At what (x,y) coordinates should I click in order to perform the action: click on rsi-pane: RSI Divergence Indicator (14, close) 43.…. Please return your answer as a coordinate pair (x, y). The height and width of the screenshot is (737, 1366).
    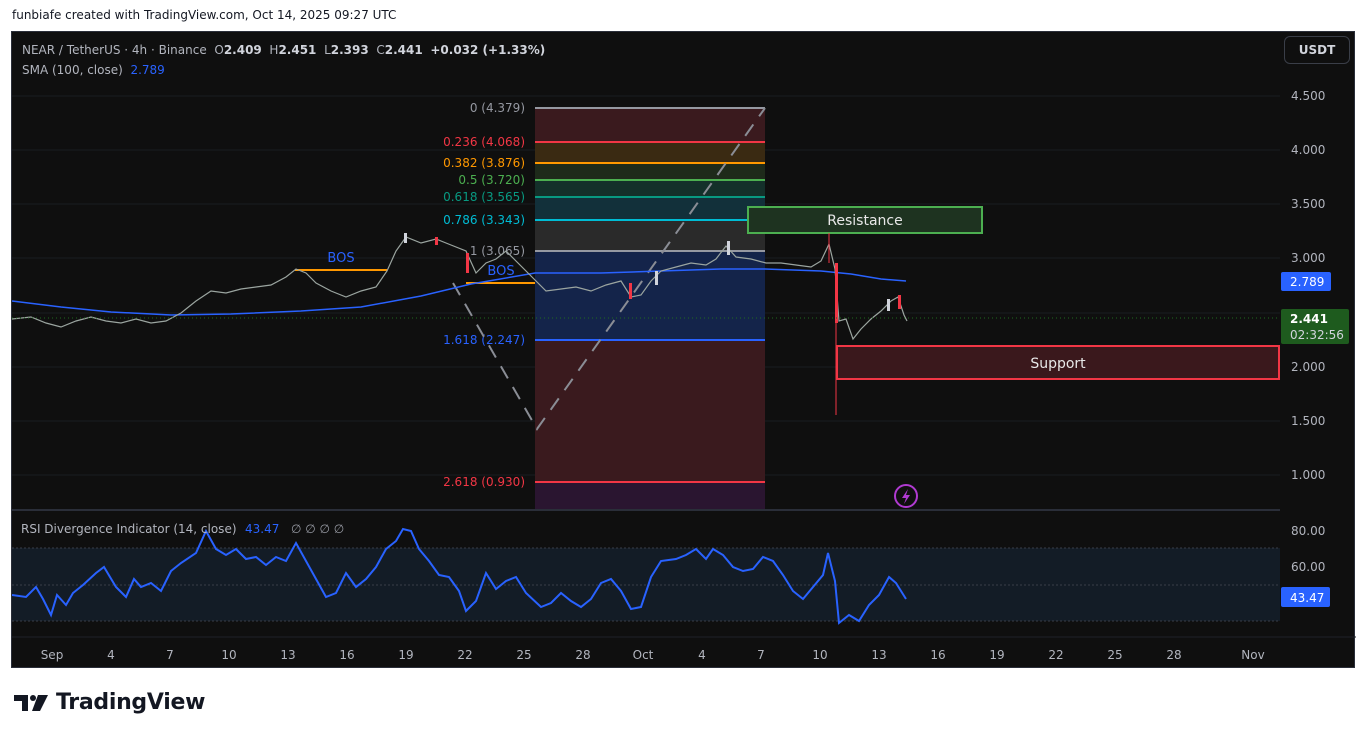
    Looking at the image, I should click on (646, 573).